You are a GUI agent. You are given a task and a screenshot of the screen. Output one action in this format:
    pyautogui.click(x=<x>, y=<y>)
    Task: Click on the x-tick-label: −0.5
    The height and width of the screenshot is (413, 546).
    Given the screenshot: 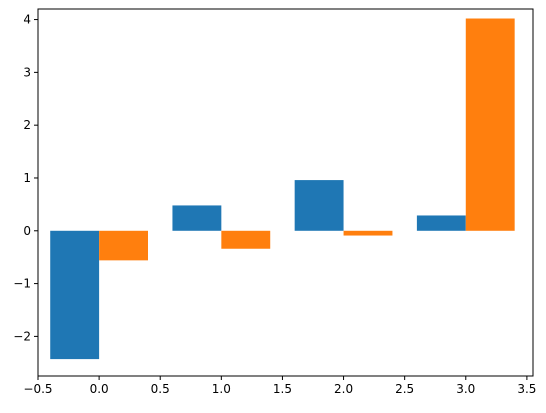 What is the action you would take?
    pyautogui.click(x=37, y=389)
    